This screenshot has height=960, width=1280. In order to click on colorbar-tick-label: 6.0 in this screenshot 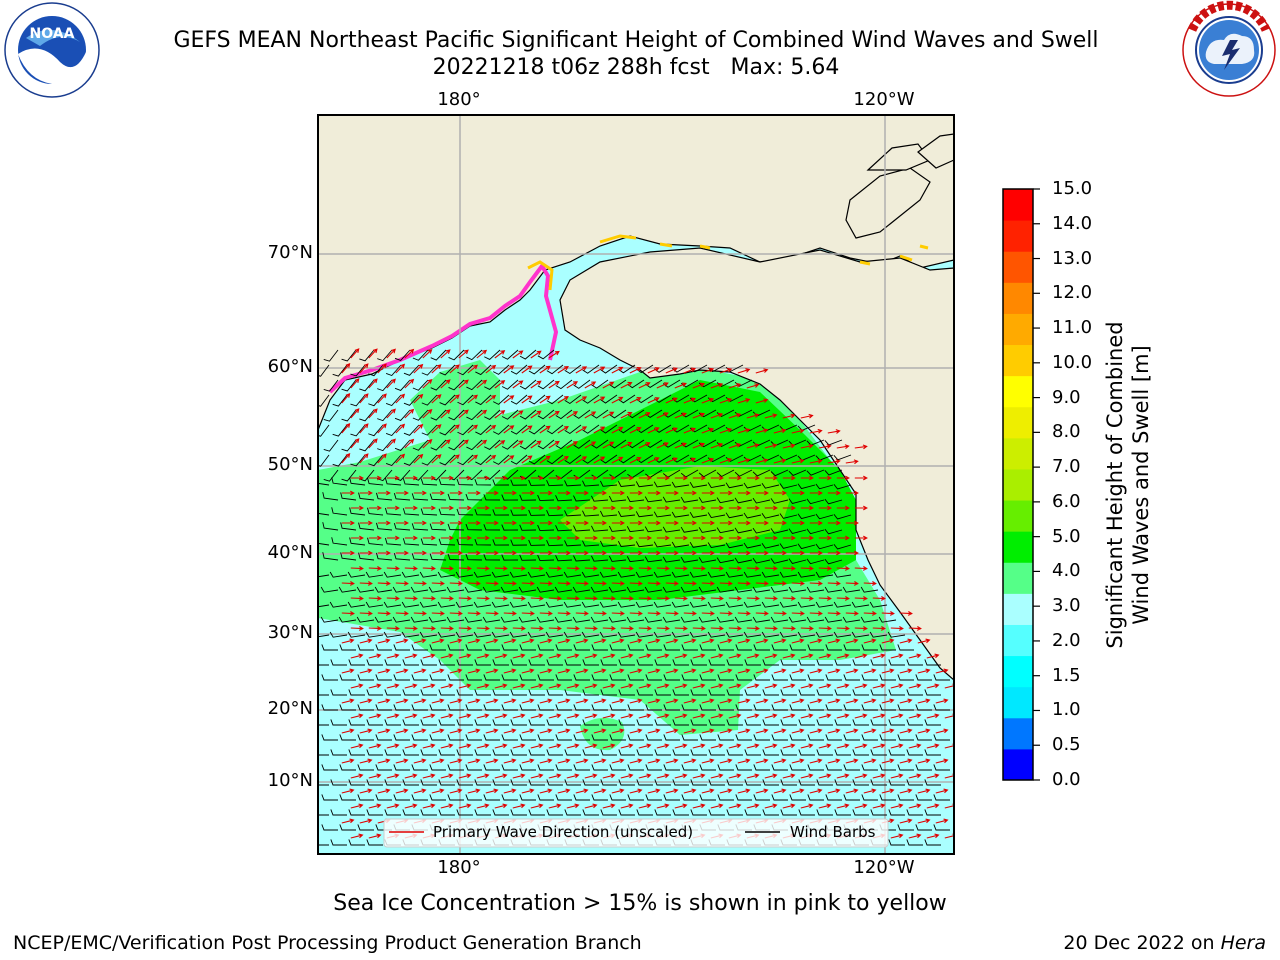, I will do `click(1066, 501)`.